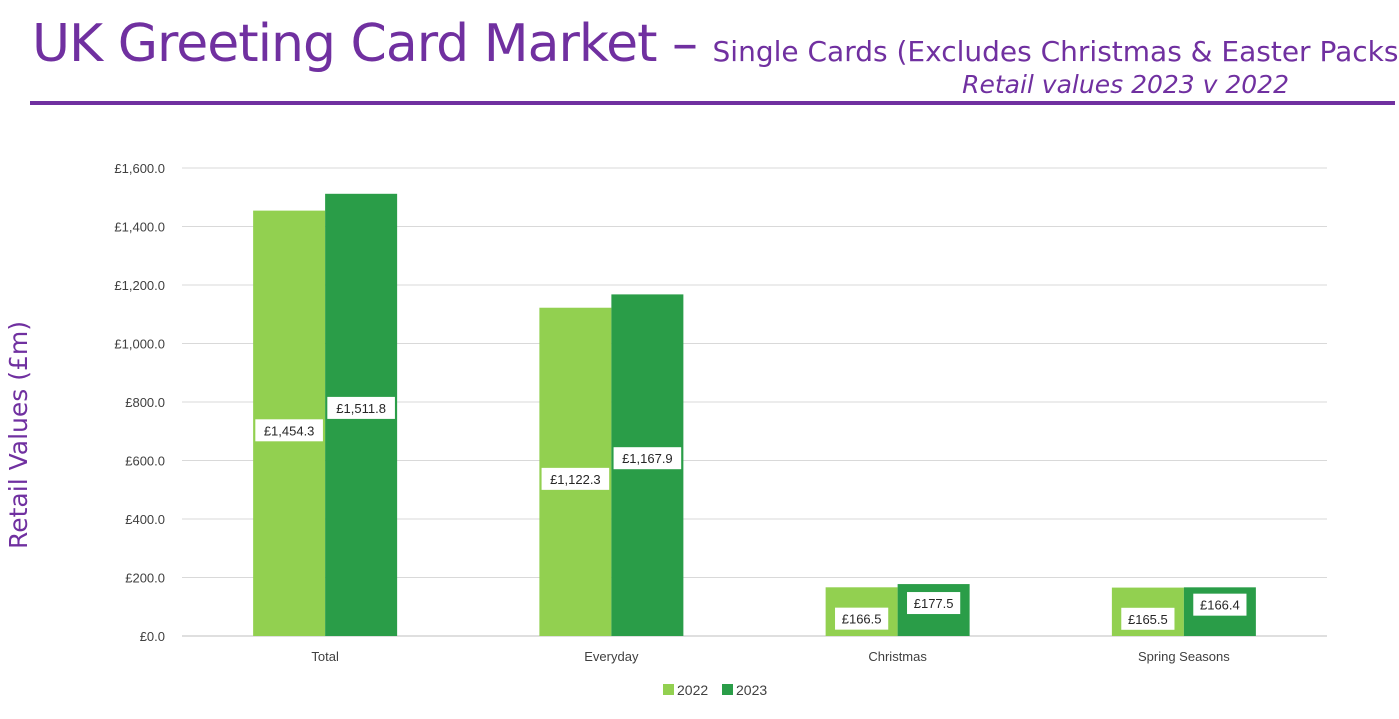  I want to click on data-label-text: £1,167.9, so click(647, 458).